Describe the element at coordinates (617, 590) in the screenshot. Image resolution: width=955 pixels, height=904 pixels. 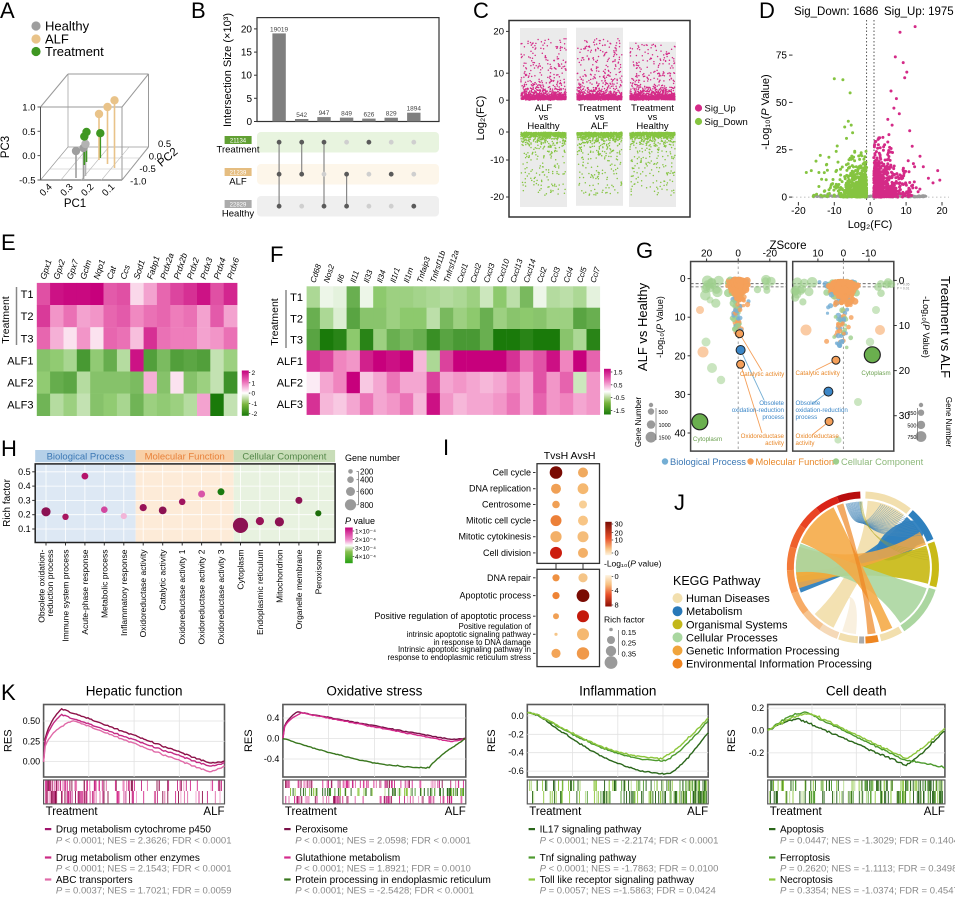
I see `svg-text: 4` at that location.